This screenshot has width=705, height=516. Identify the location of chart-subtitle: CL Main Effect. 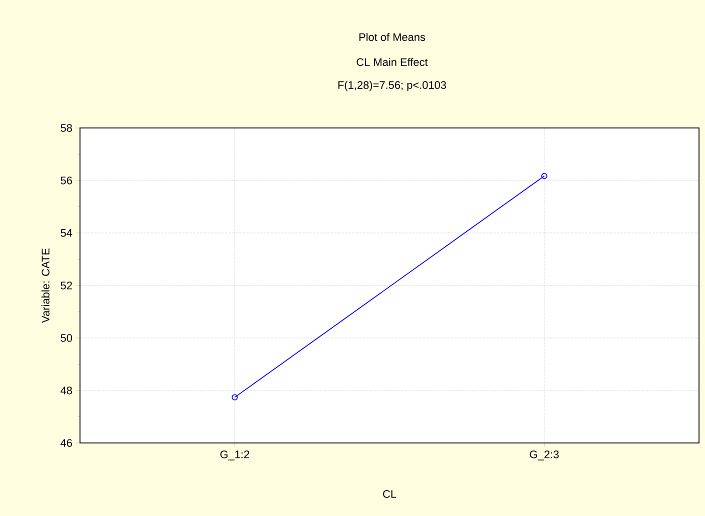
(392, 62).